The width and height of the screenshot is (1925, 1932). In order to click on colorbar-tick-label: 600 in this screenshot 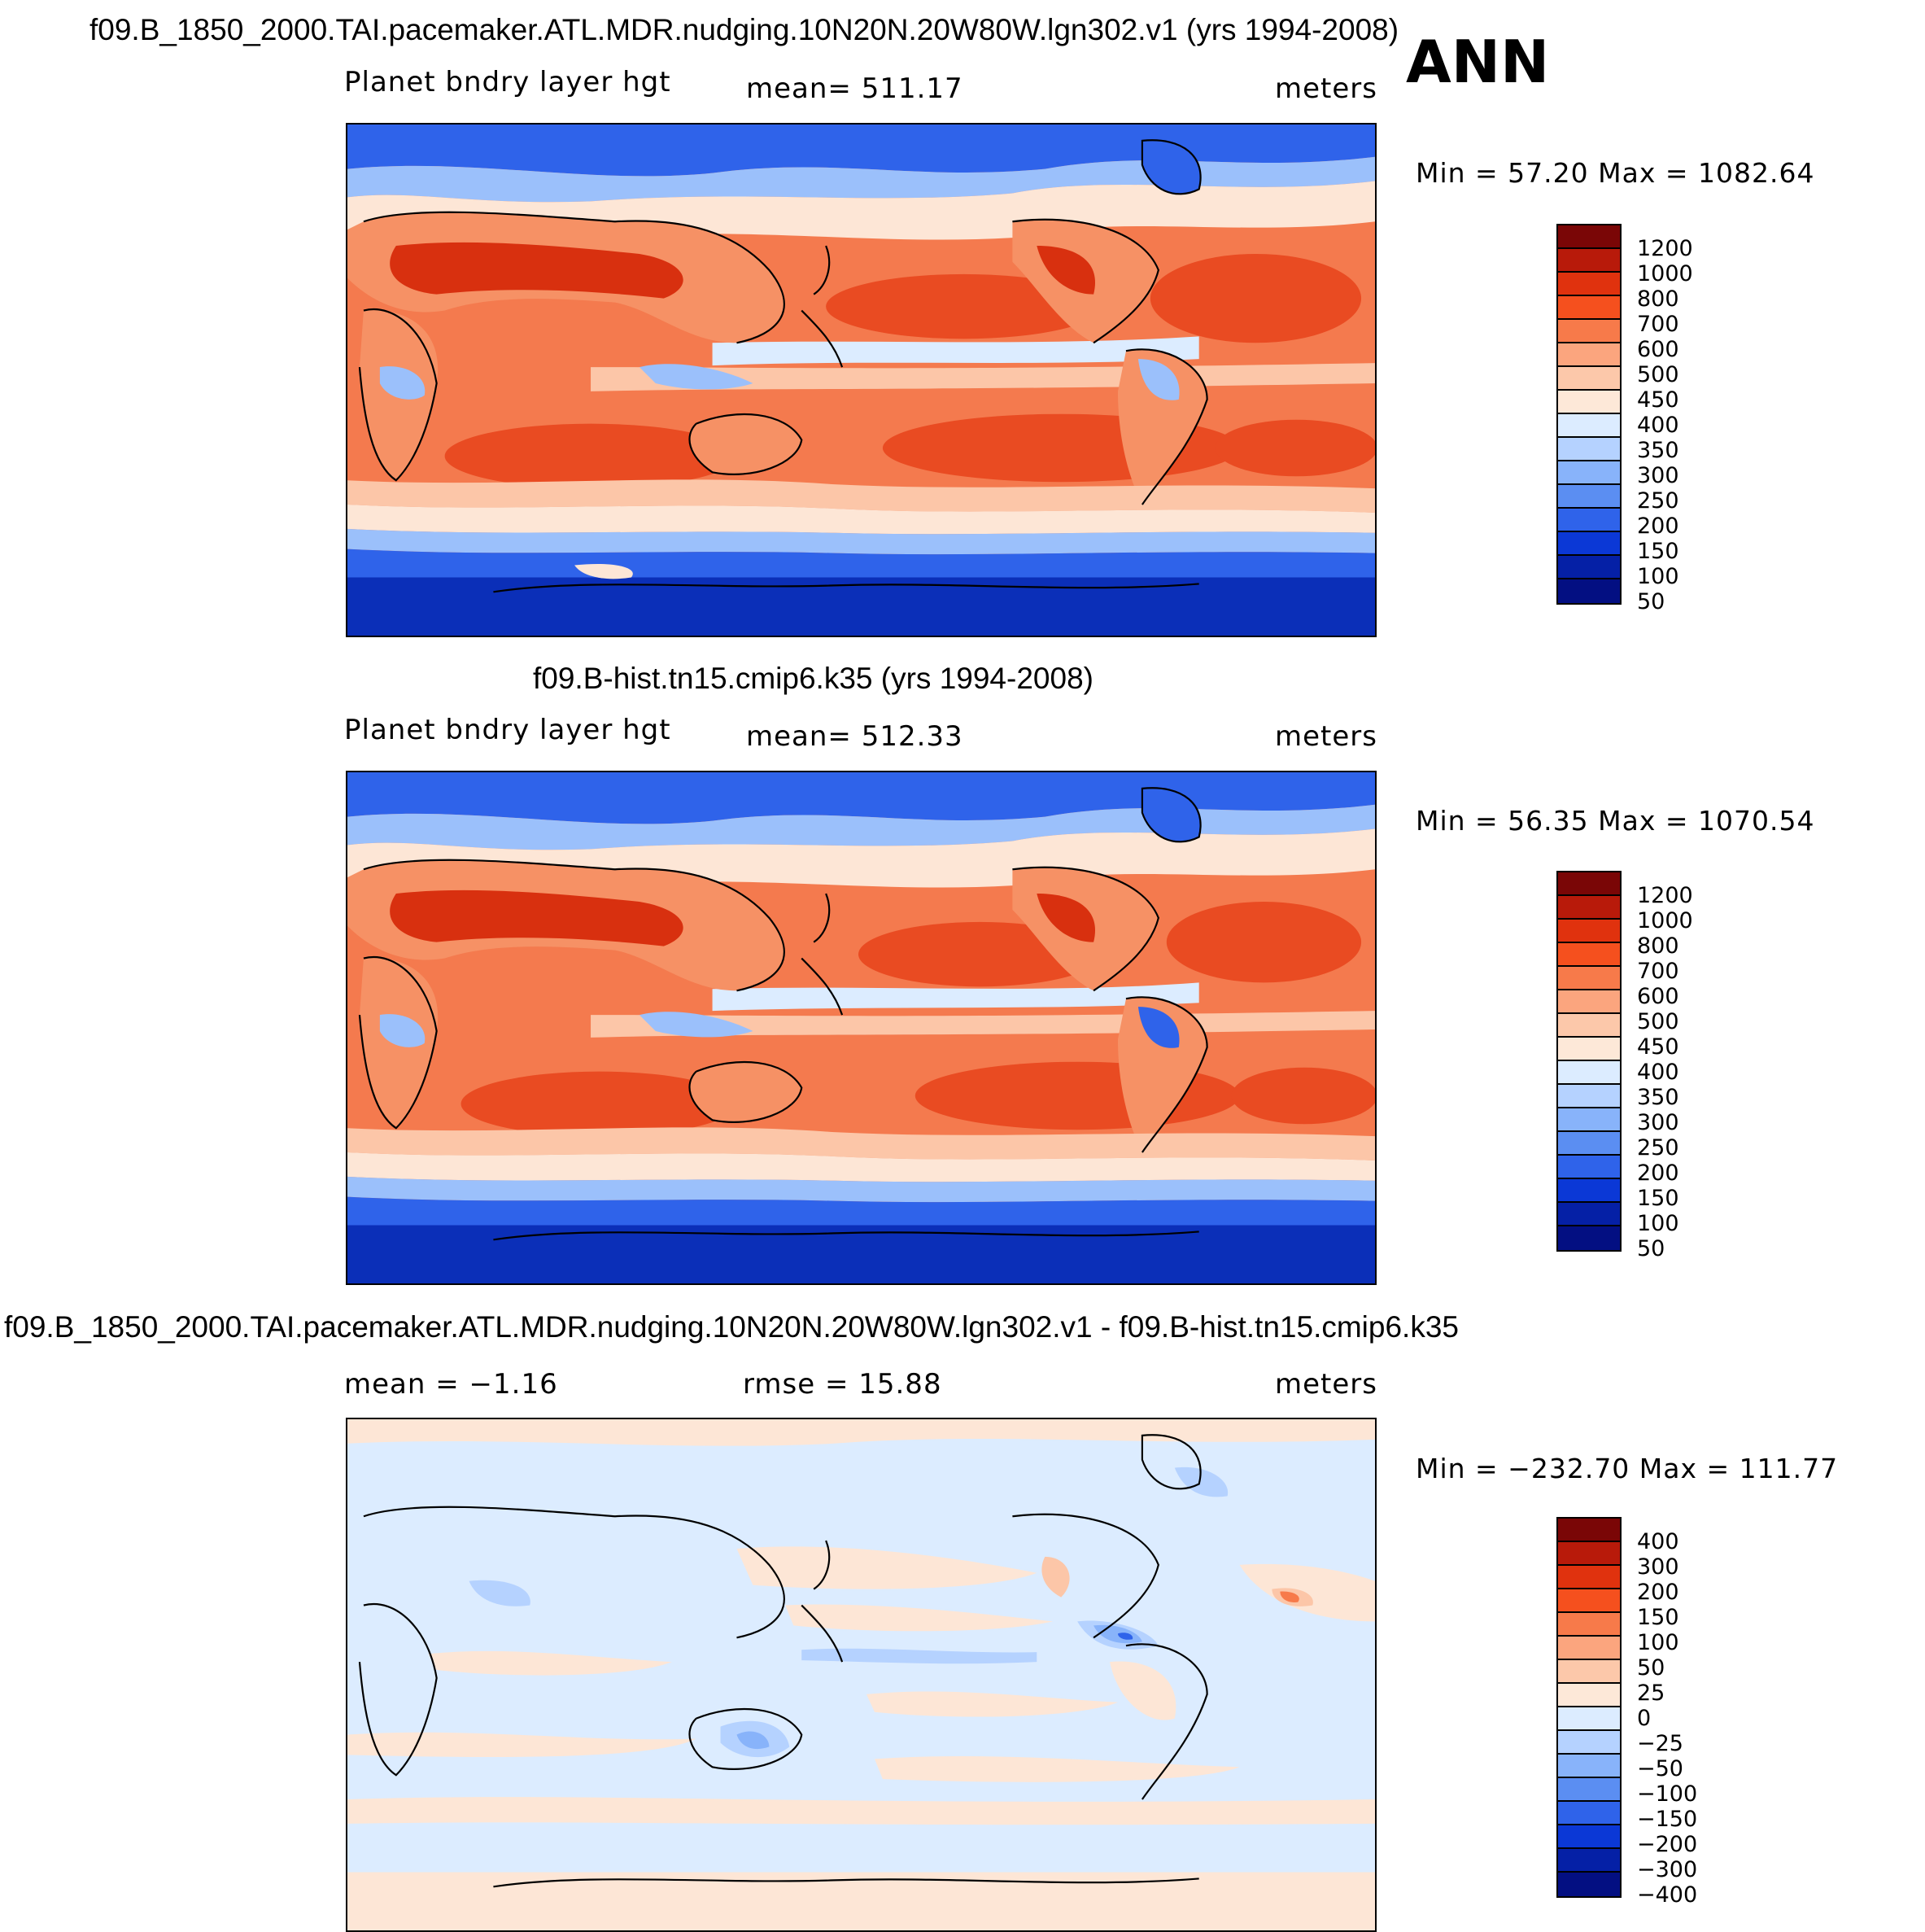, I will do `click(1658, 996)`.